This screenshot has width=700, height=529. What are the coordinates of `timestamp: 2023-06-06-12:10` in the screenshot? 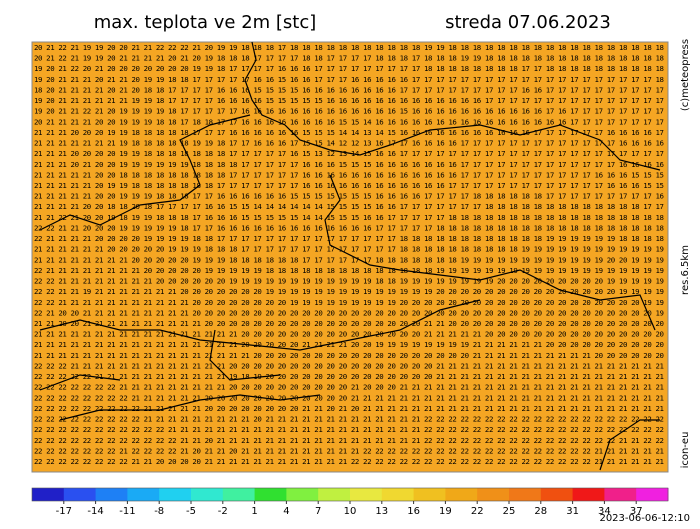 It's located at (644, 518).